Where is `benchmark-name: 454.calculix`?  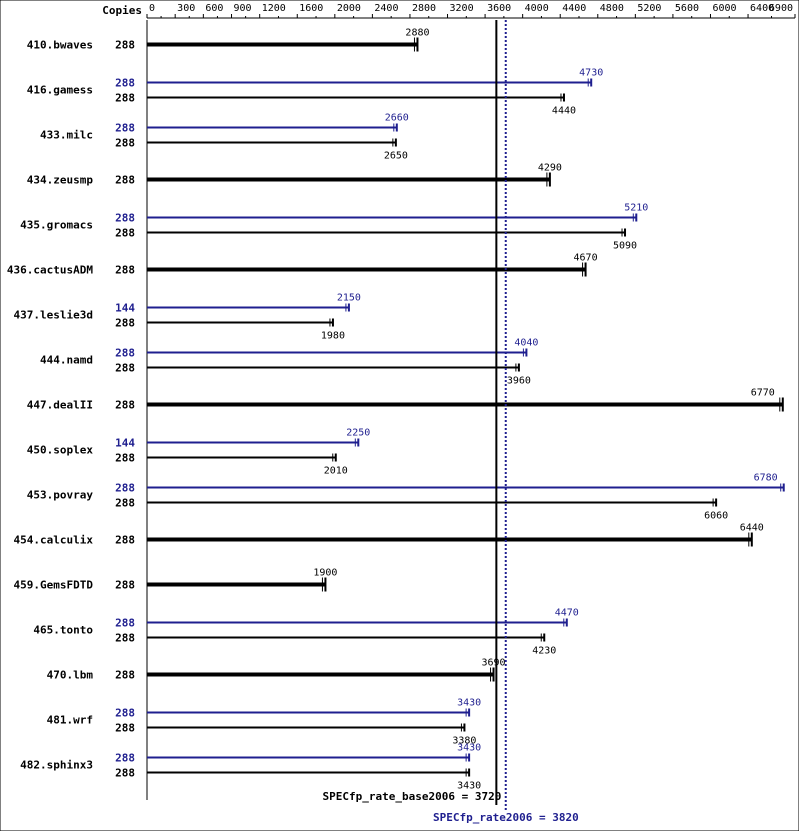
benchmark-name: 454.calculix is located at coordinates (54, 540).